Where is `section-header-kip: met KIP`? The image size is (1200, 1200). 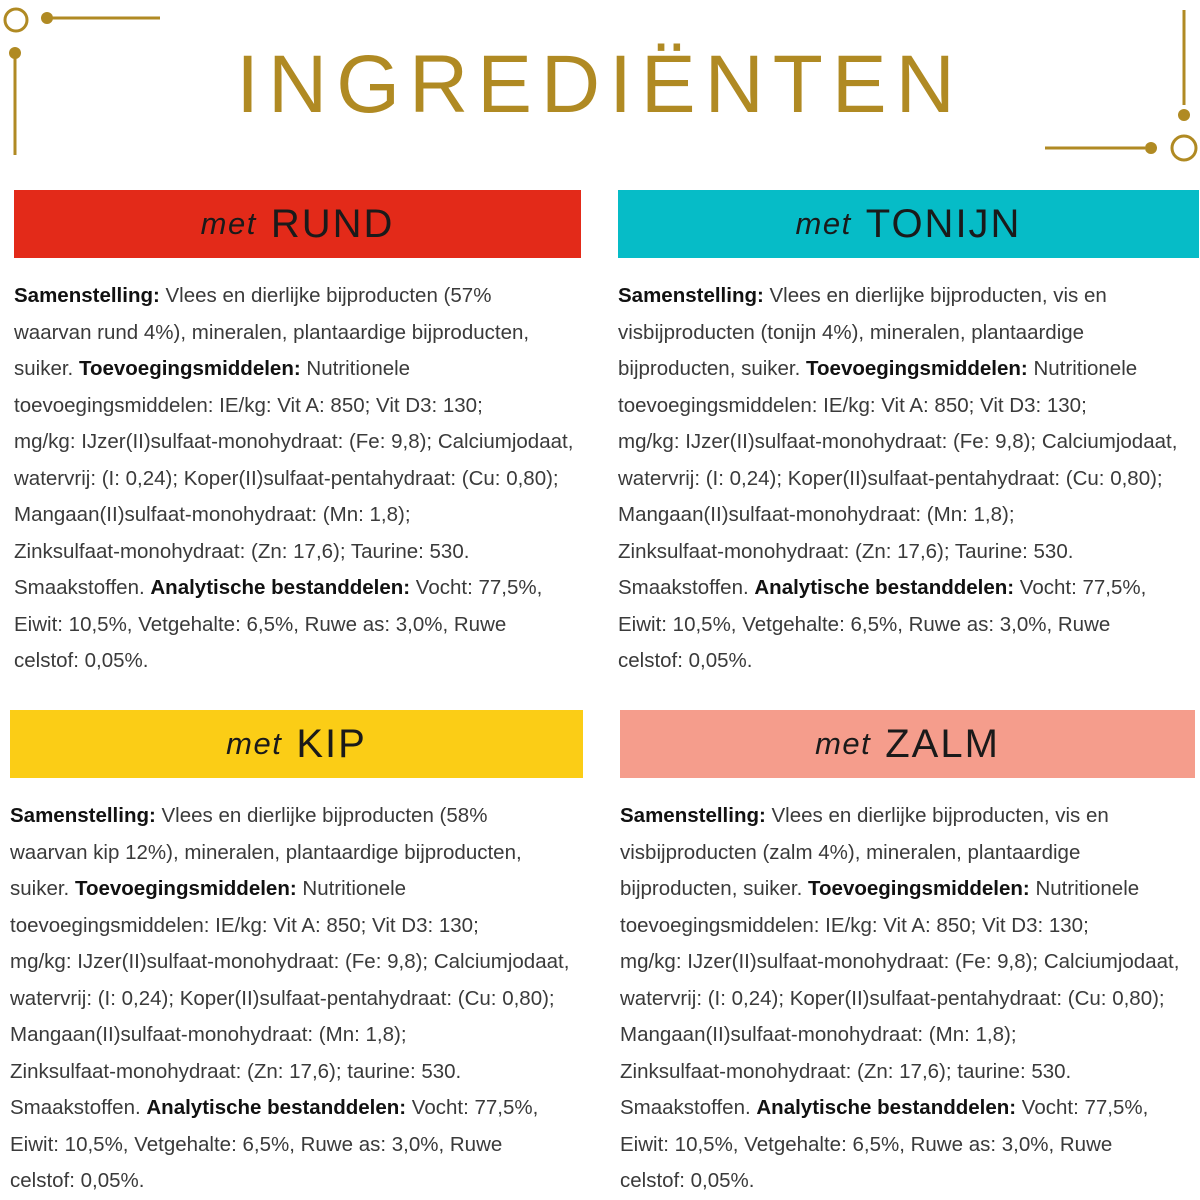 section-header-kip: met KIP is located at coordinates (296, 744).